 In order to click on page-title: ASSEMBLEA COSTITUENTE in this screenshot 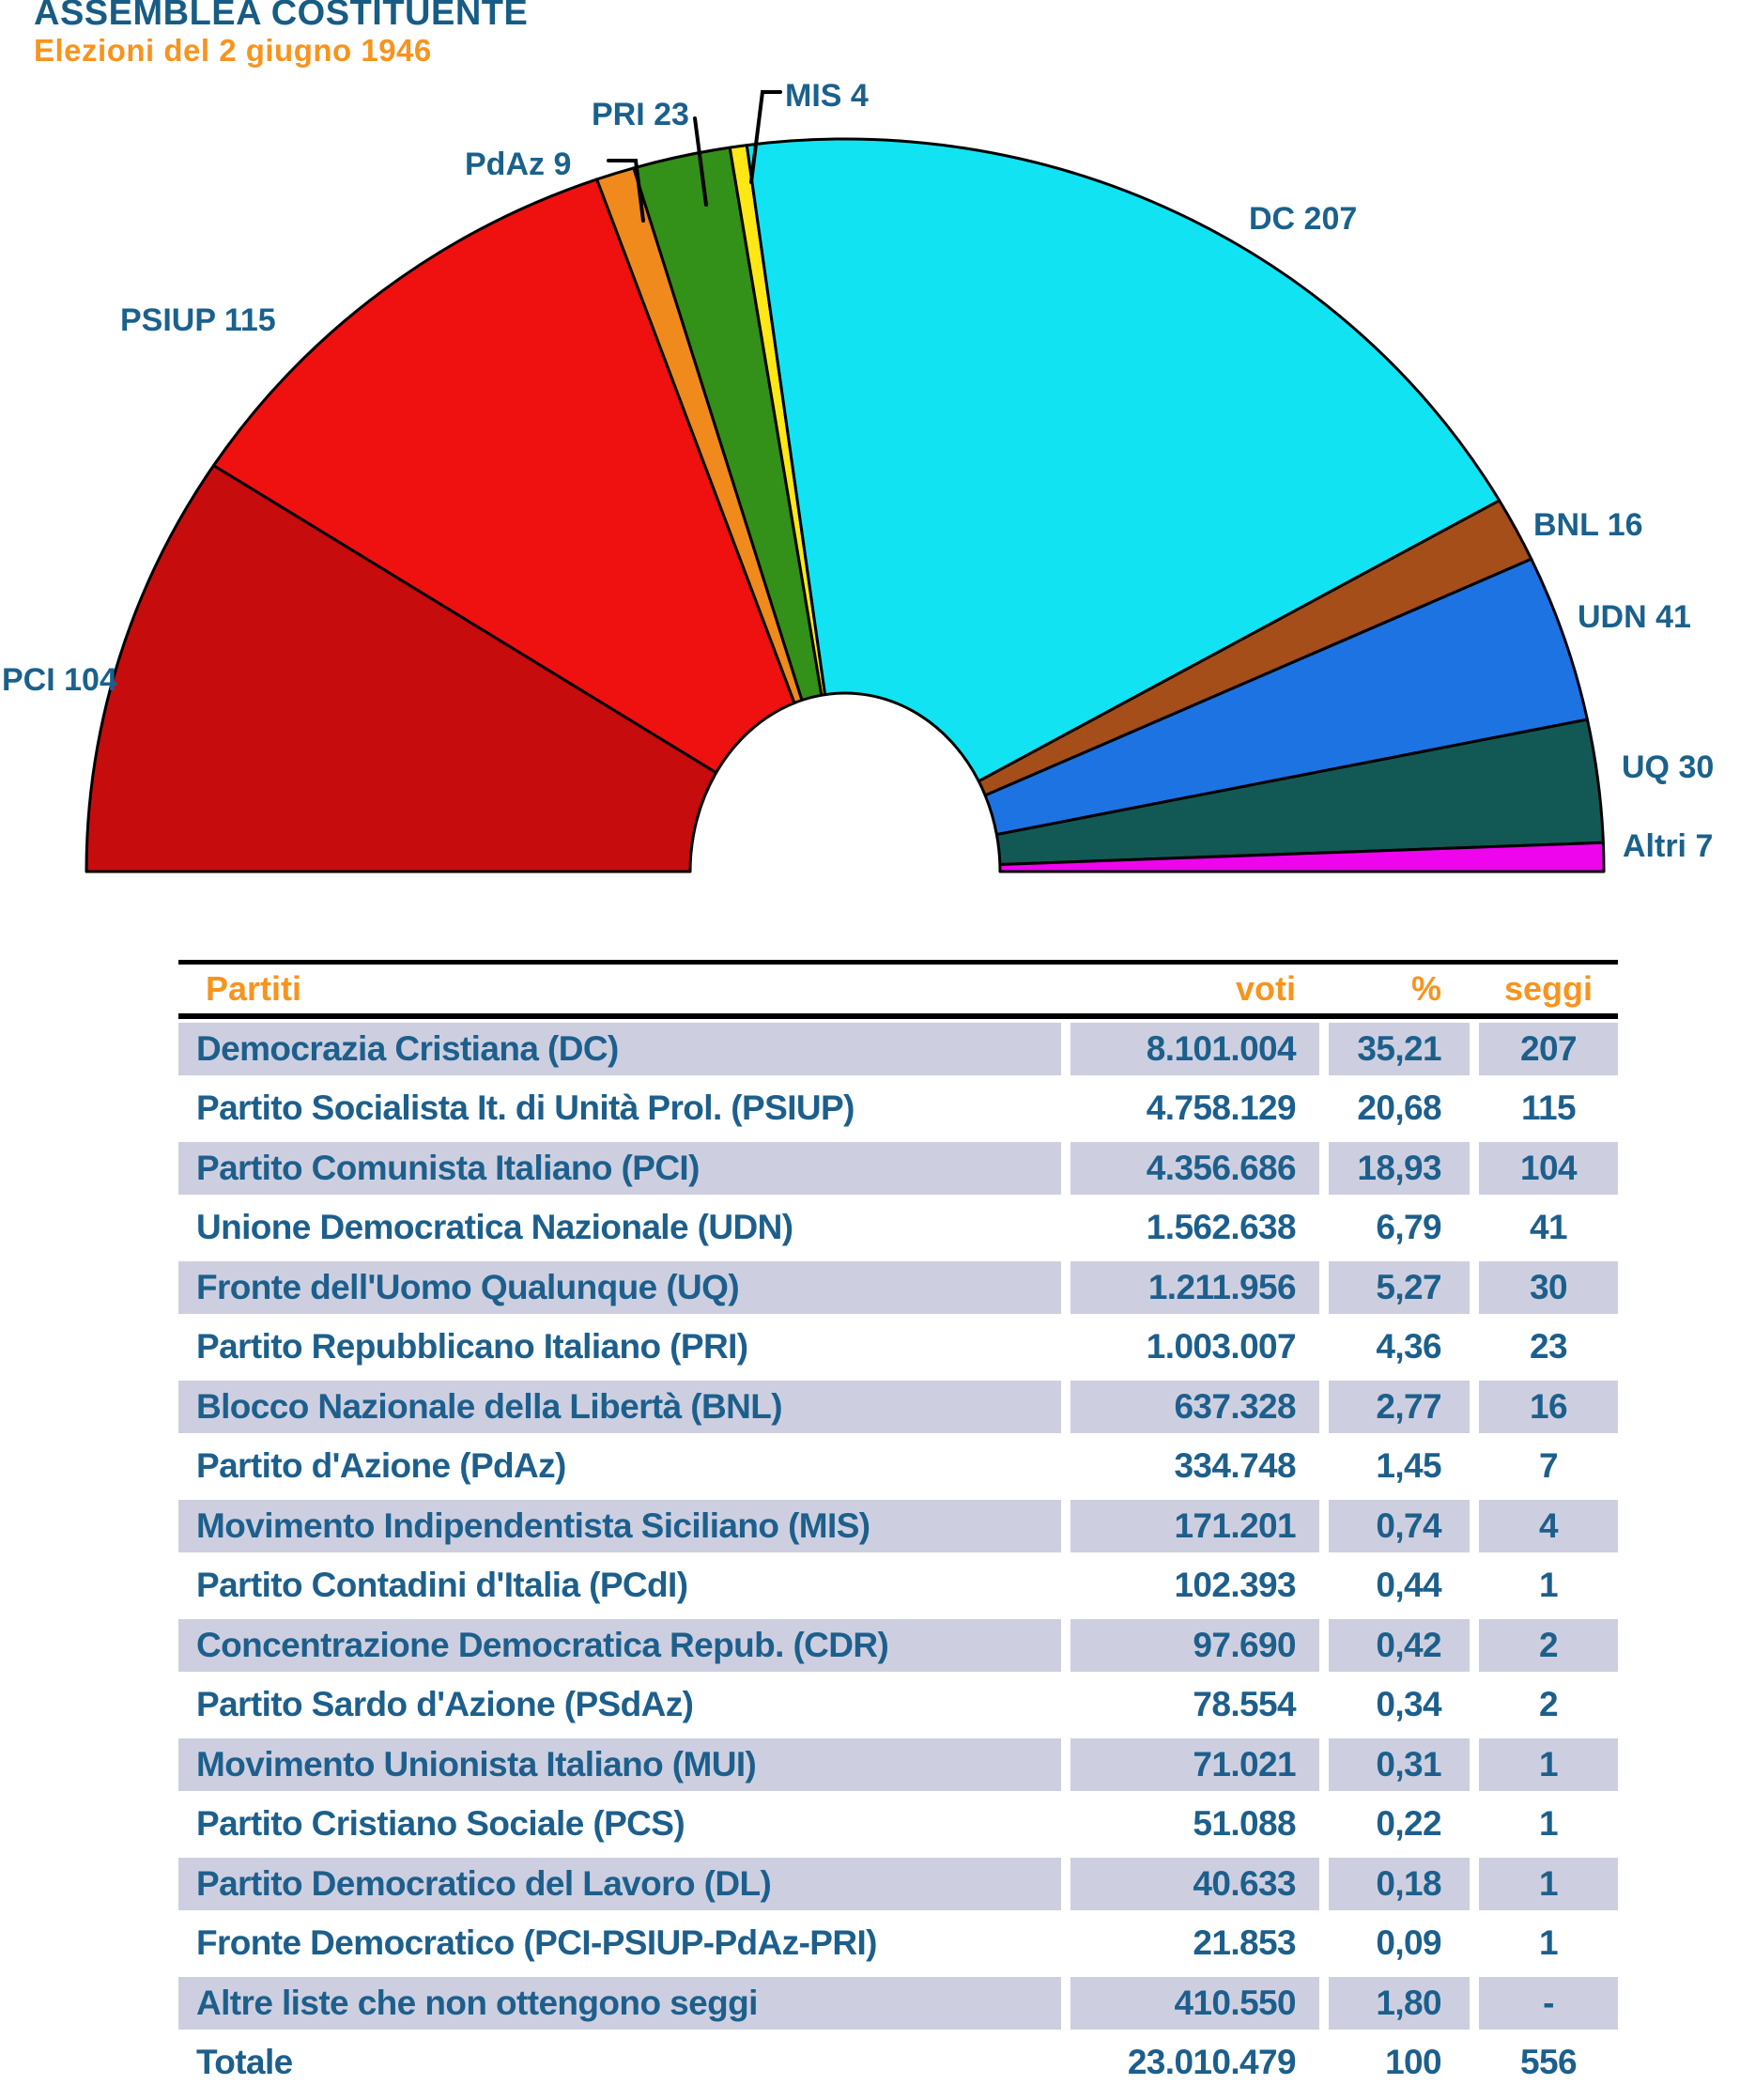, I will do `click(281, 16)`.